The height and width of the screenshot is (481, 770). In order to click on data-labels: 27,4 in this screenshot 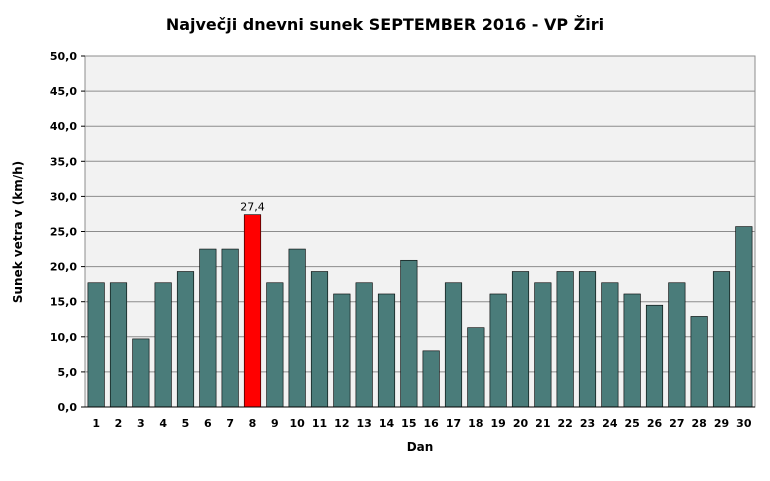, I will do `click(252, 207)`.